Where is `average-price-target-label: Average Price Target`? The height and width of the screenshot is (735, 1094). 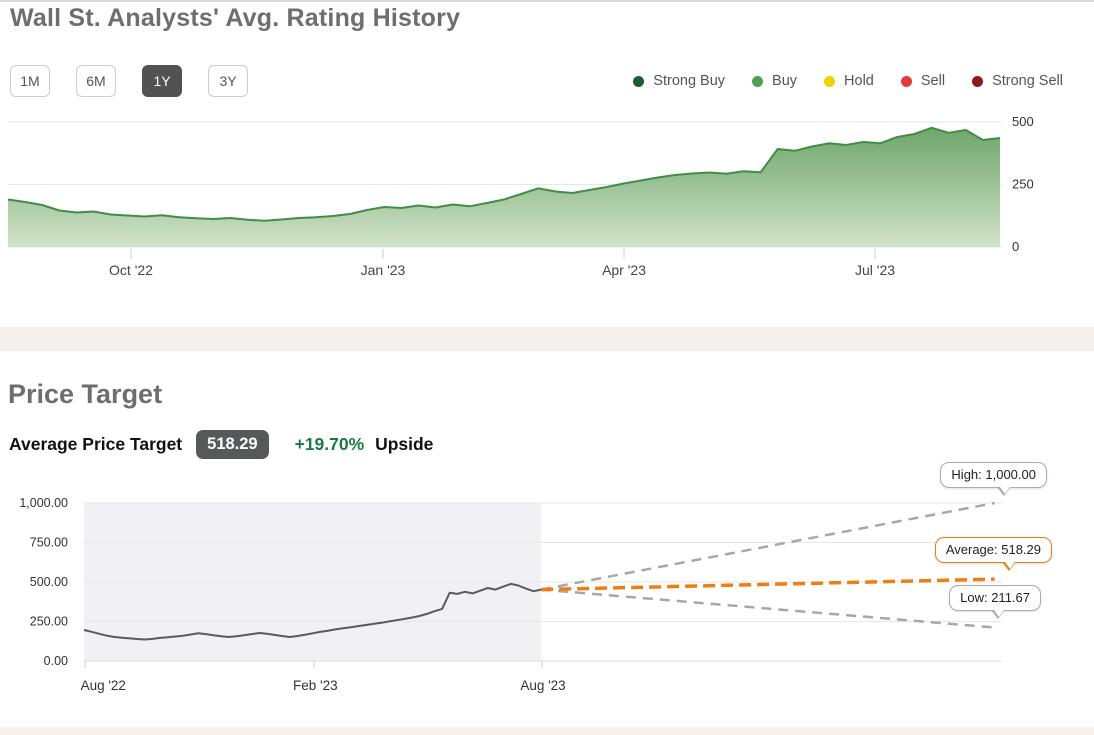
average-price-target-label: Average Price Target is located at coordinates (96, 444).